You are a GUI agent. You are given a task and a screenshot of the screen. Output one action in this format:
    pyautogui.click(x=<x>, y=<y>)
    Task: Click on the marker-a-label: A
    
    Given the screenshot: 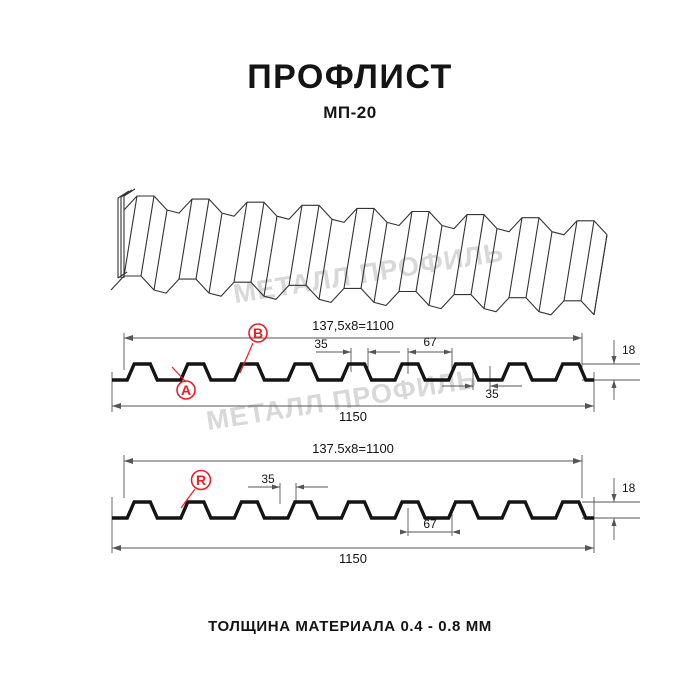 What is the action you would take?
    pyautogui.click(x=186, y=390)
    